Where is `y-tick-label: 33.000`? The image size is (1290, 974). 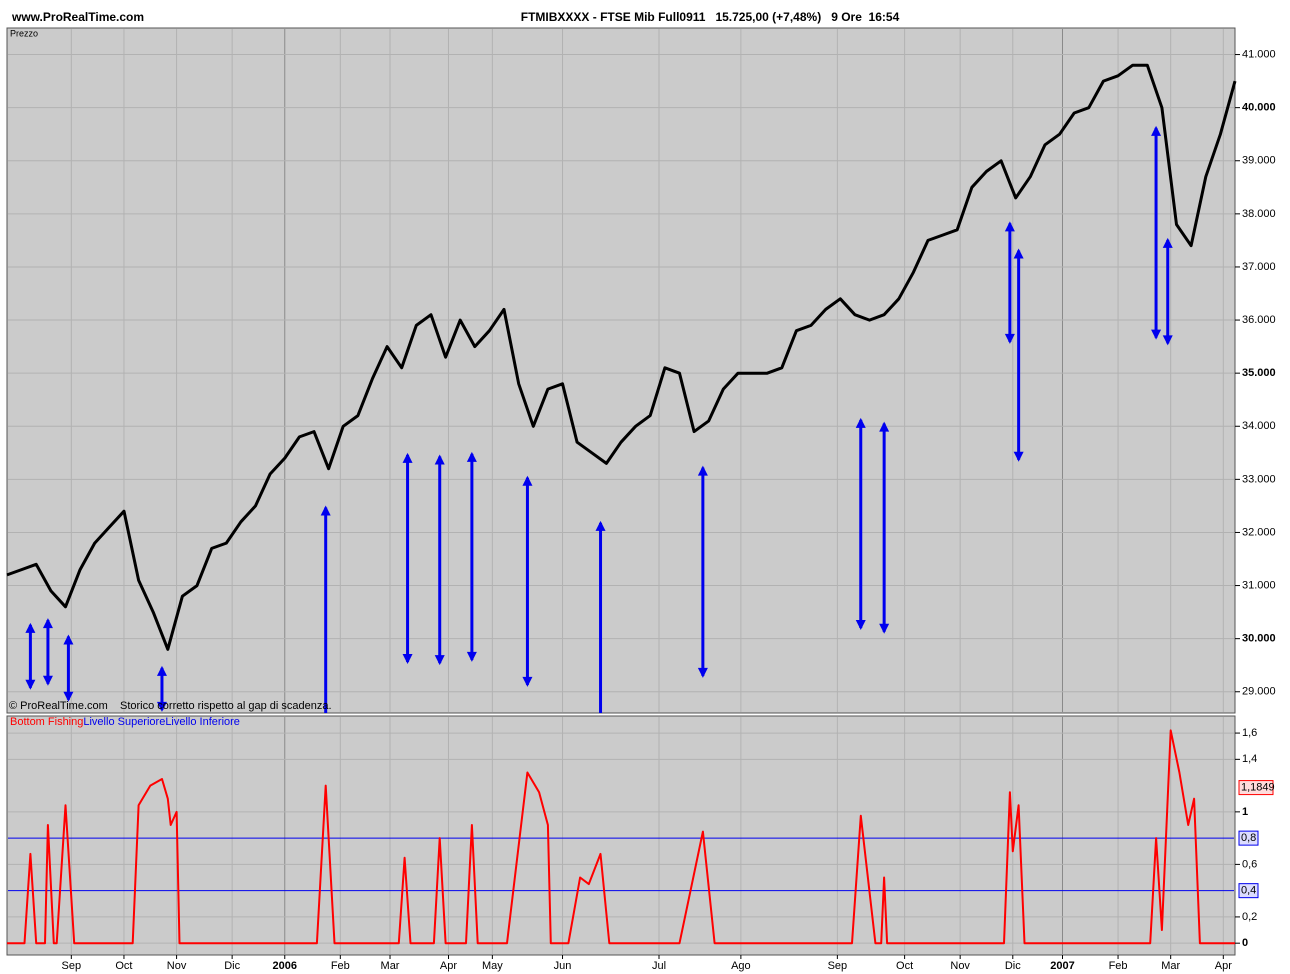 y-tick-label: 33.000 is located at coordinates (1259, 479).